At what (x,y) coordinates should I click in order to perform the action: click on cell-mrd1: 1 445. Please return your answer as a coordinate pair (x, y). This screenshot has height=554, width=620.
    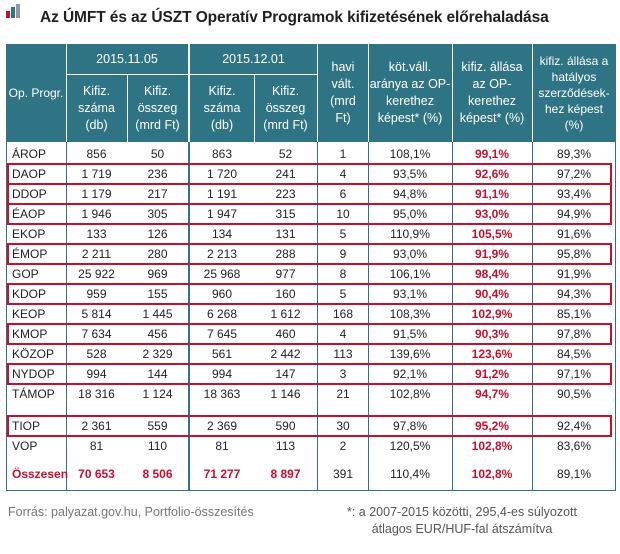
    Looking at the image, I should click on (157, 314).